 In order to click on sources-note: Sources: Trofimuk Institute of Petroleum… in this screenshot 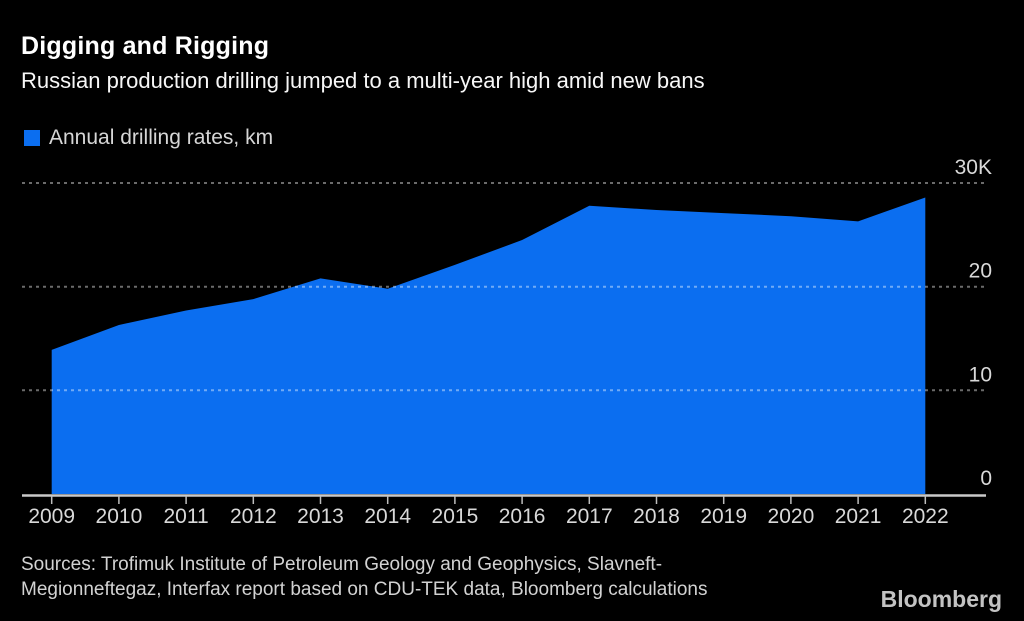, I will do `click(364, 577)`.